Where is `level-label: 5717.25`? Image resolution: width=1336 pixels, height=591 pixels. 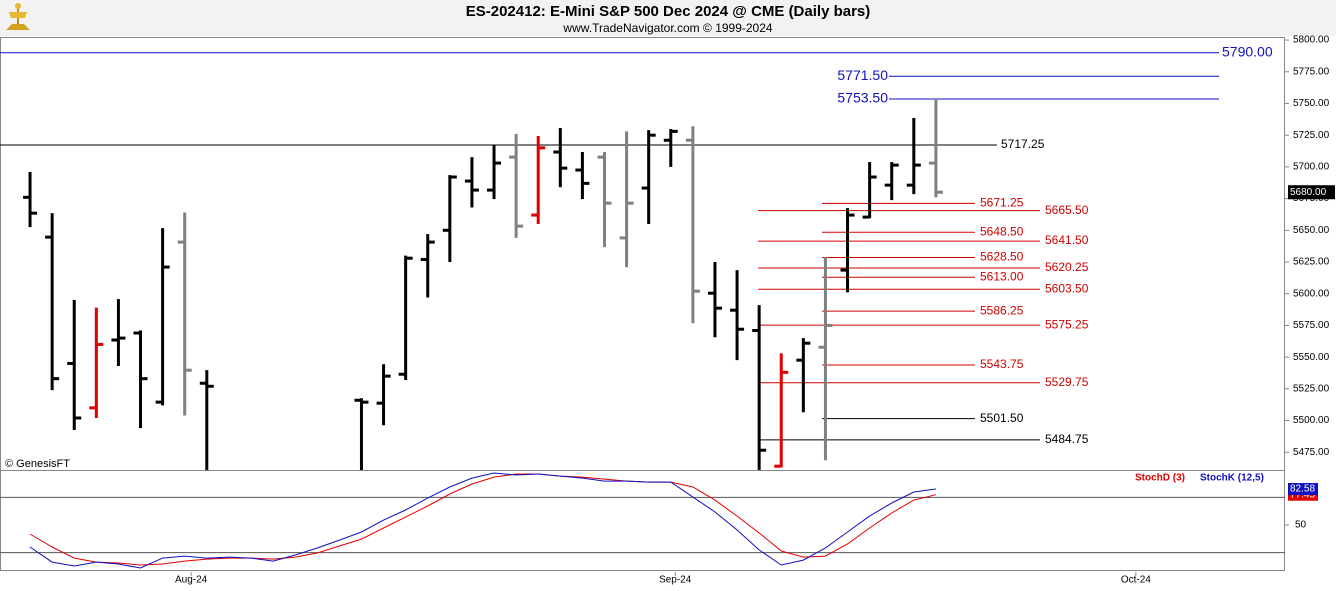 level-label: 5717.25 is located at coordinates (1023, 144).